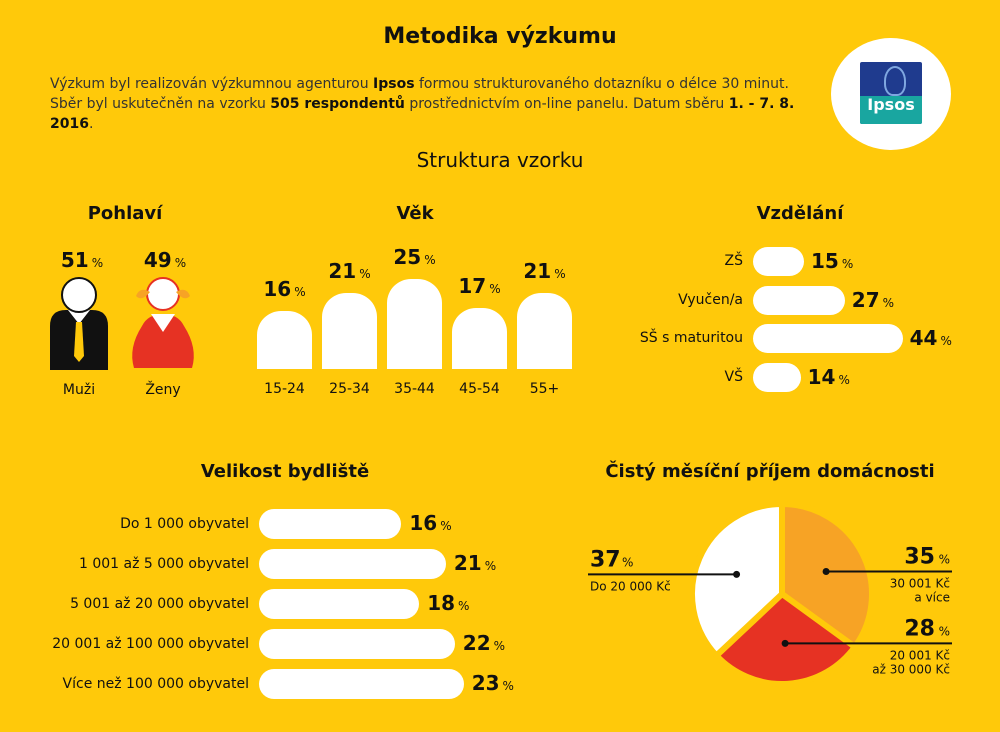  I want to click on income-slice-value: 35, so click(919, 557).